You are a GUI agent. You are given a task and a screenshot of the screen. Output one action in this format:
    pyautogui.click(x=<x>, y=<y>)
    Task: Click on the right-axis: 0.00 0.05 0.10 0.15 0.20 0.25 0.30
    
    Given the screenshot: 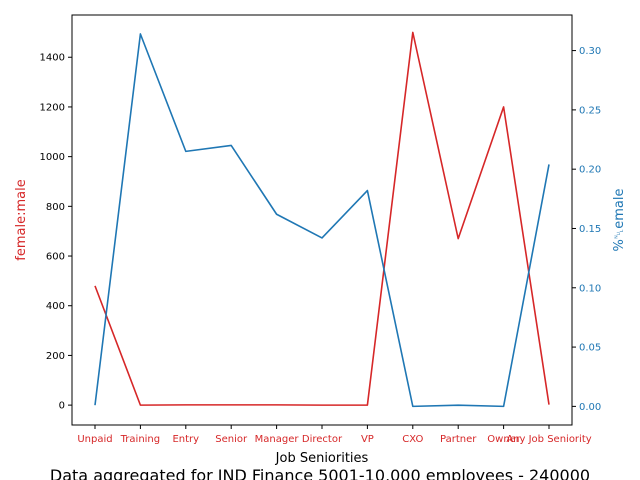 What is the action you would take?
    pyautogui.click(x=586, y=229)
    